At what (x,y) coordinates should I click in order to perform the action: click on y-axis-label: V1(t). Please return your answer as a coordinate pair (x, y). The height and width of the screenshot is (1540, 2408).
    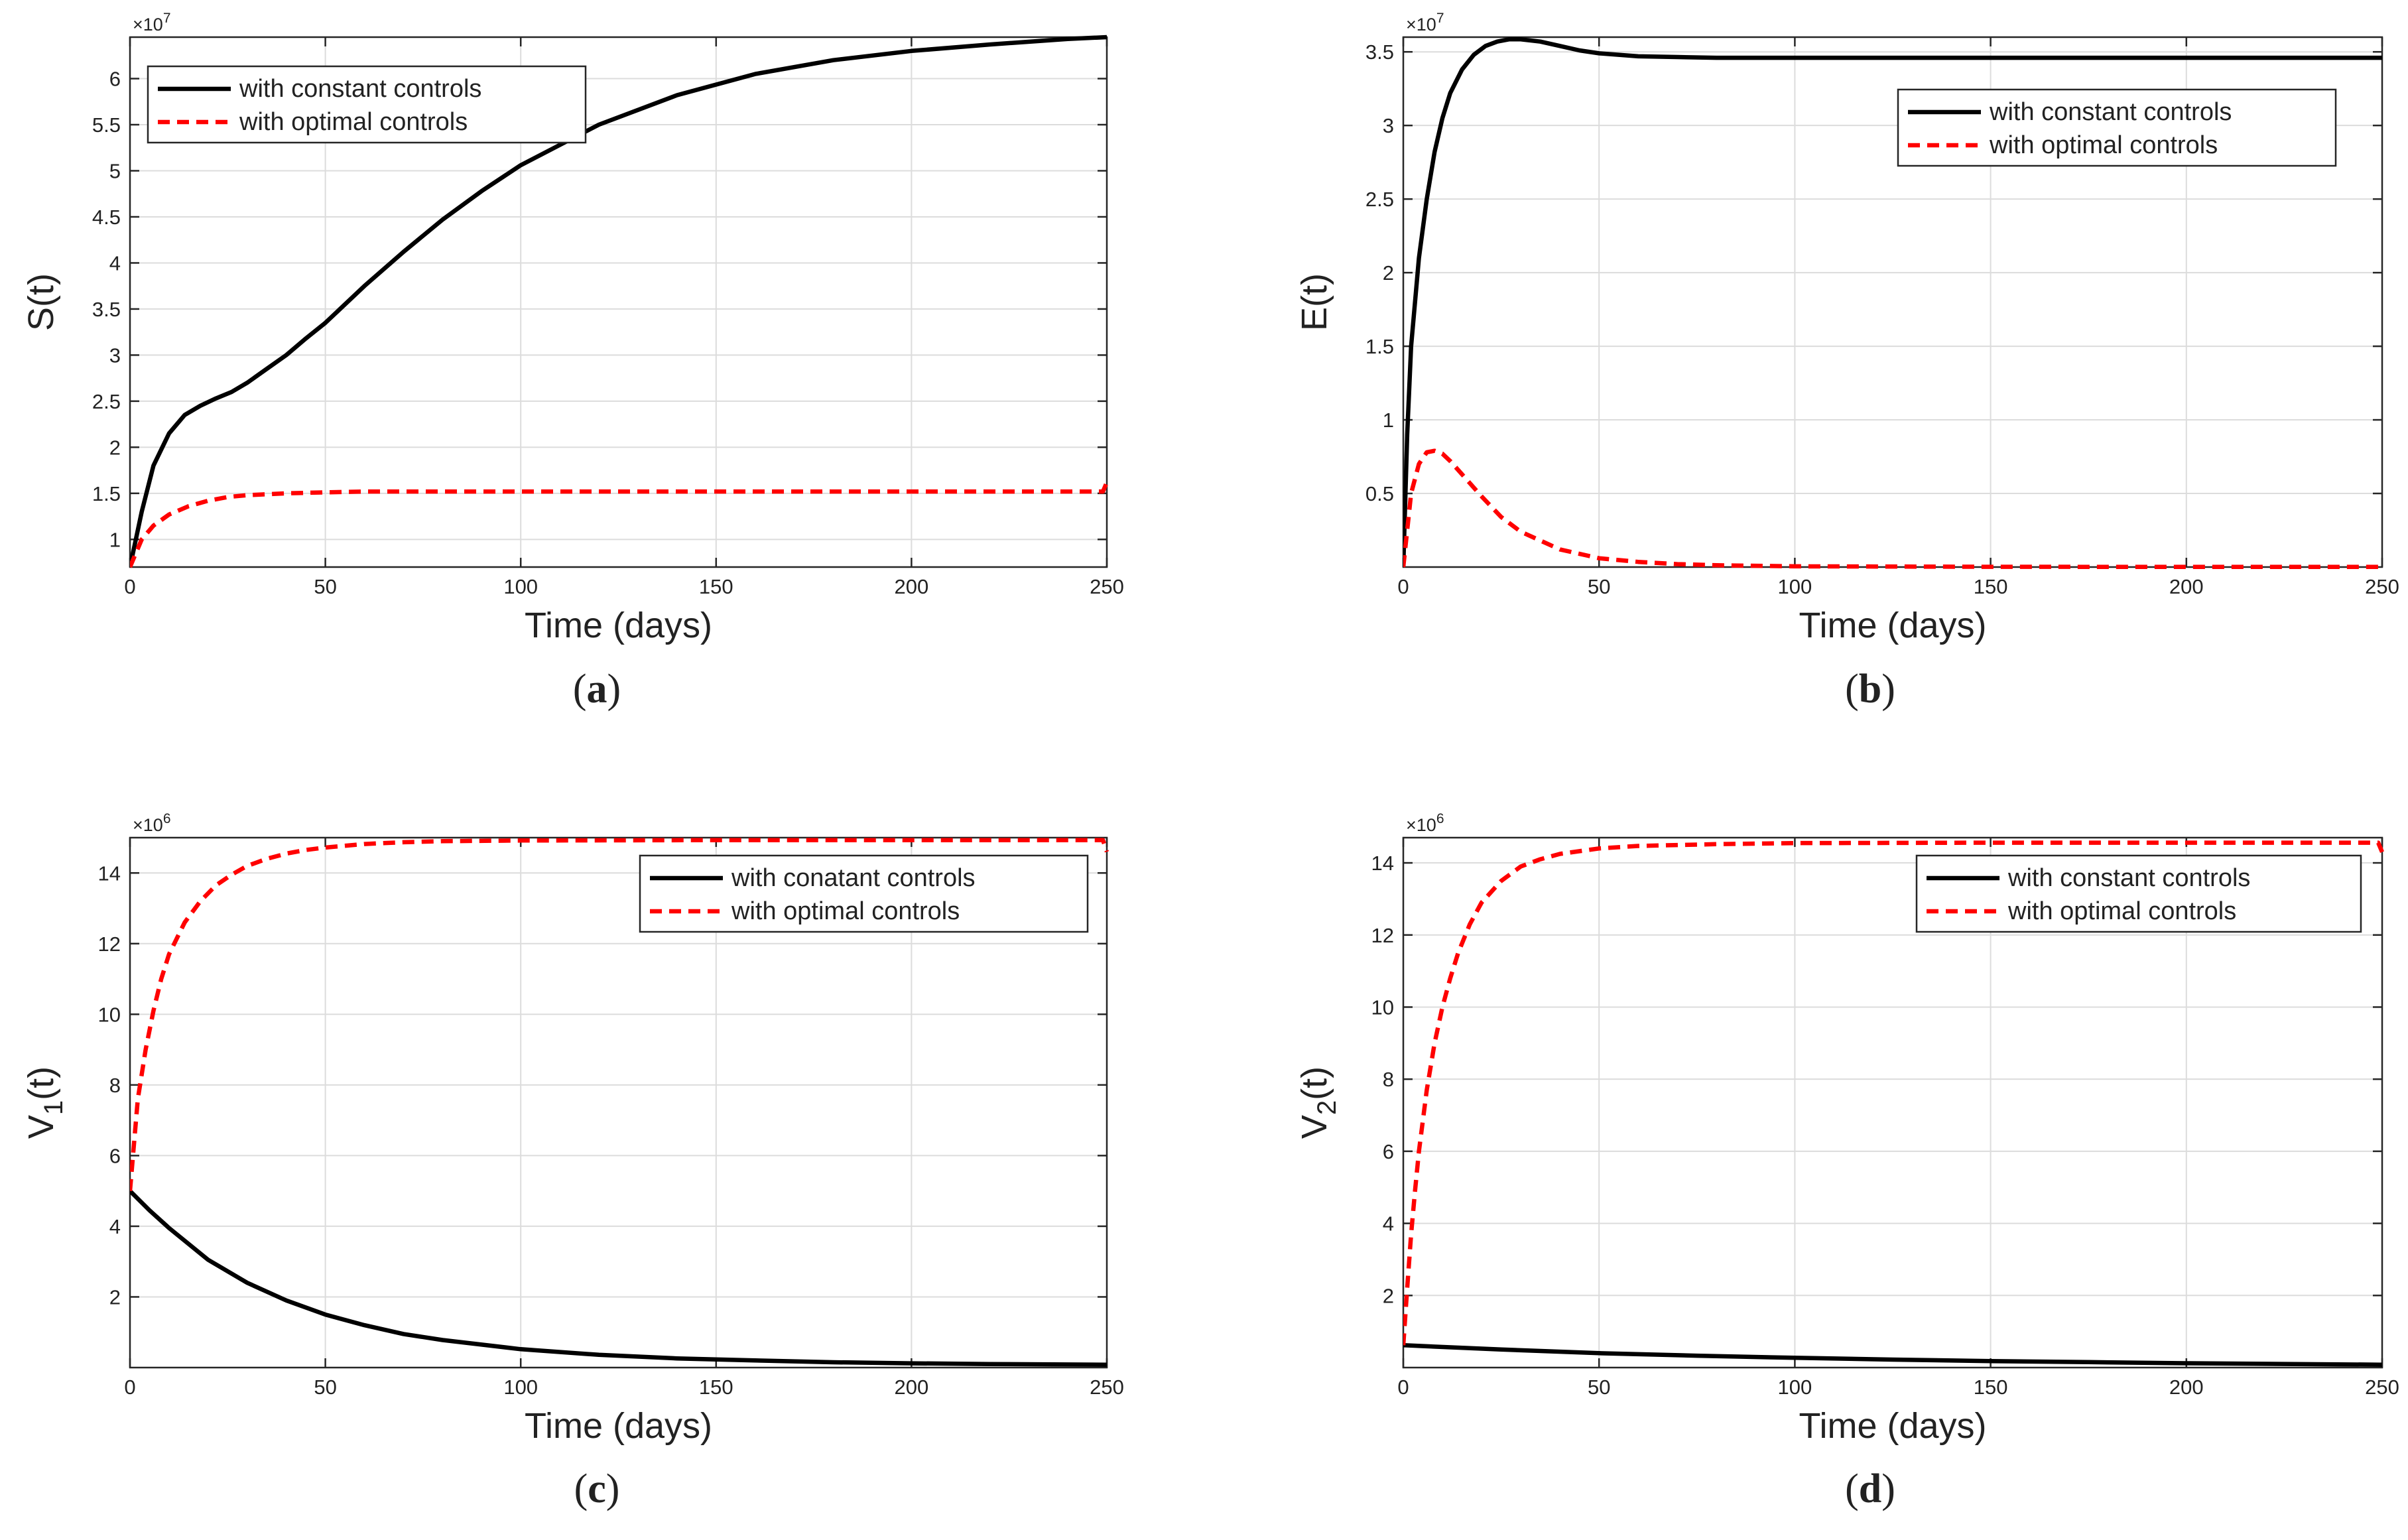
    Looking at the image, I should click on (44, 1102).